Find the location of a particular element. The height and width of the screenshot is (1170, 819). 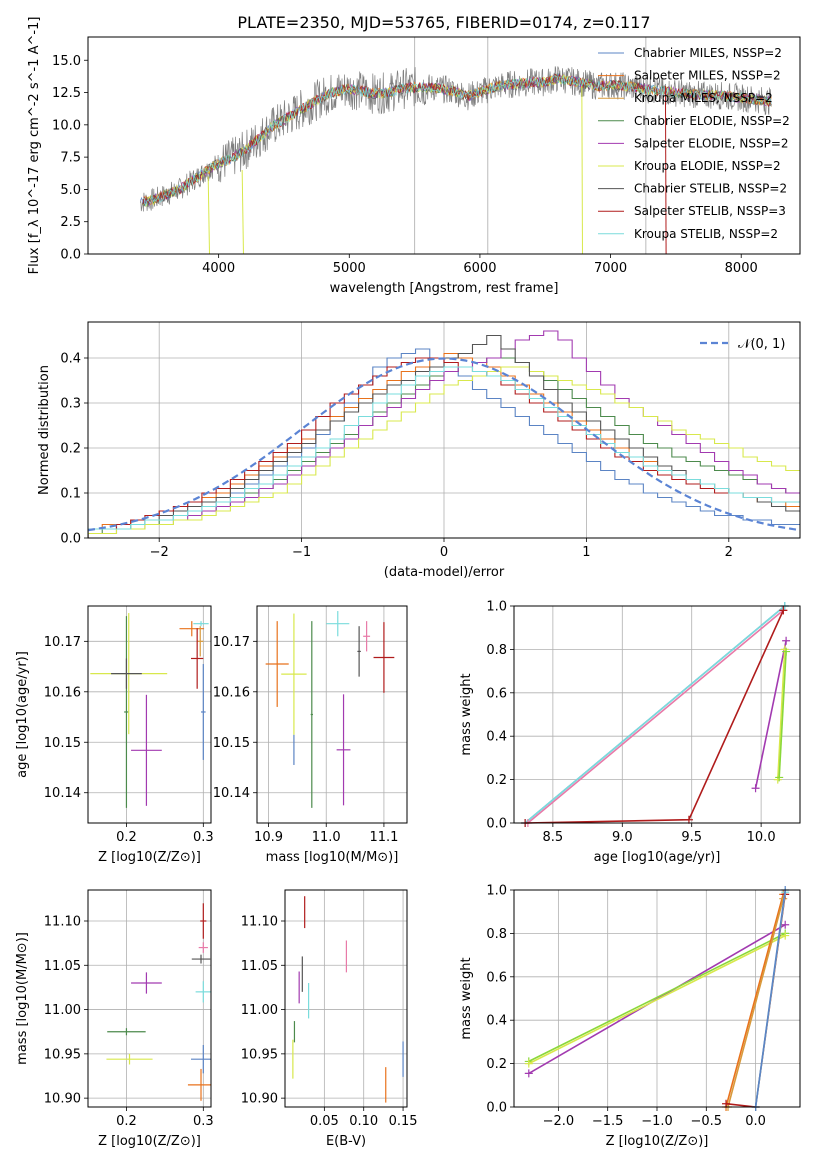

y-tick-label: 0.3 is located at coordinates (70, 404).